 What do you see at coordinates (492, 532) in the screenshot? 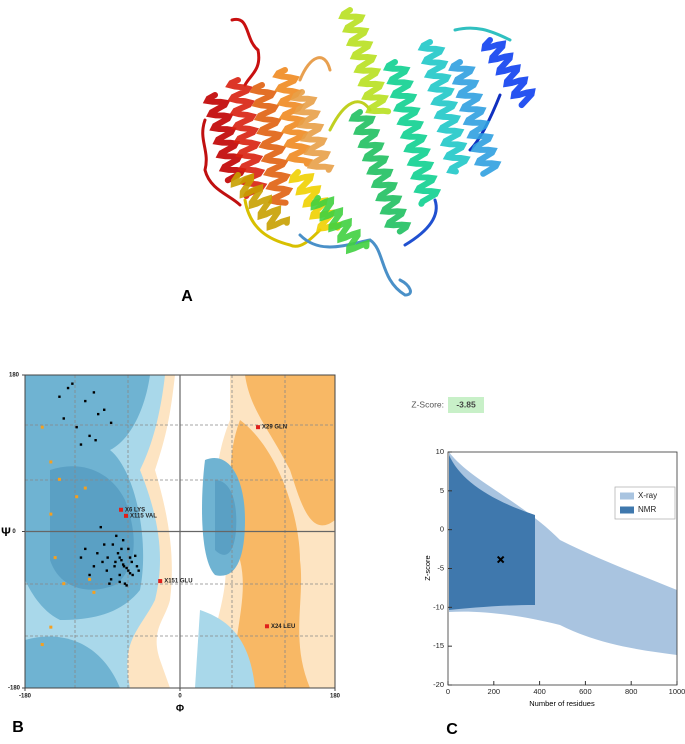
I see `nmr-cloud` at bounding box center [492, 532].